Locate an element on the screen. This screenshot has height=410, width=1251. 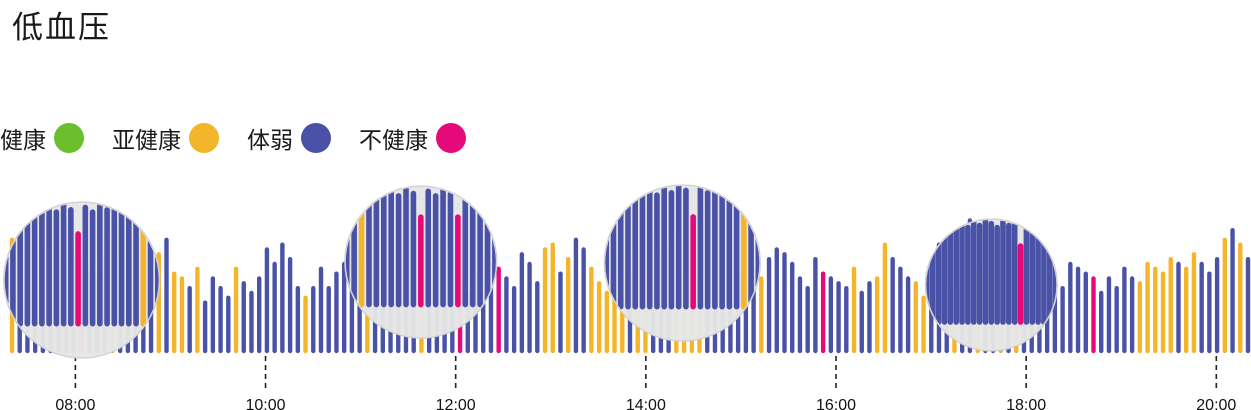
page-title: 低血压 is located at coordinates (61, 27).